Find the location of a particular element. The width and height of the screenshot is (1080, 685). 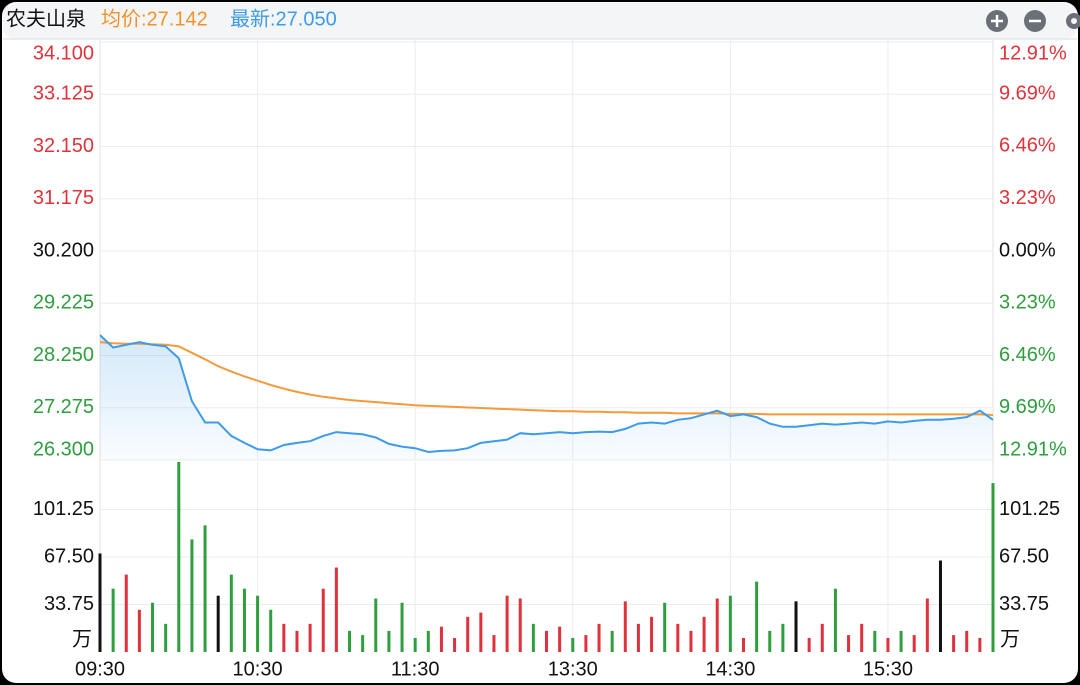

x-tick-label: 11:30 is located at coordinates (415, 669).